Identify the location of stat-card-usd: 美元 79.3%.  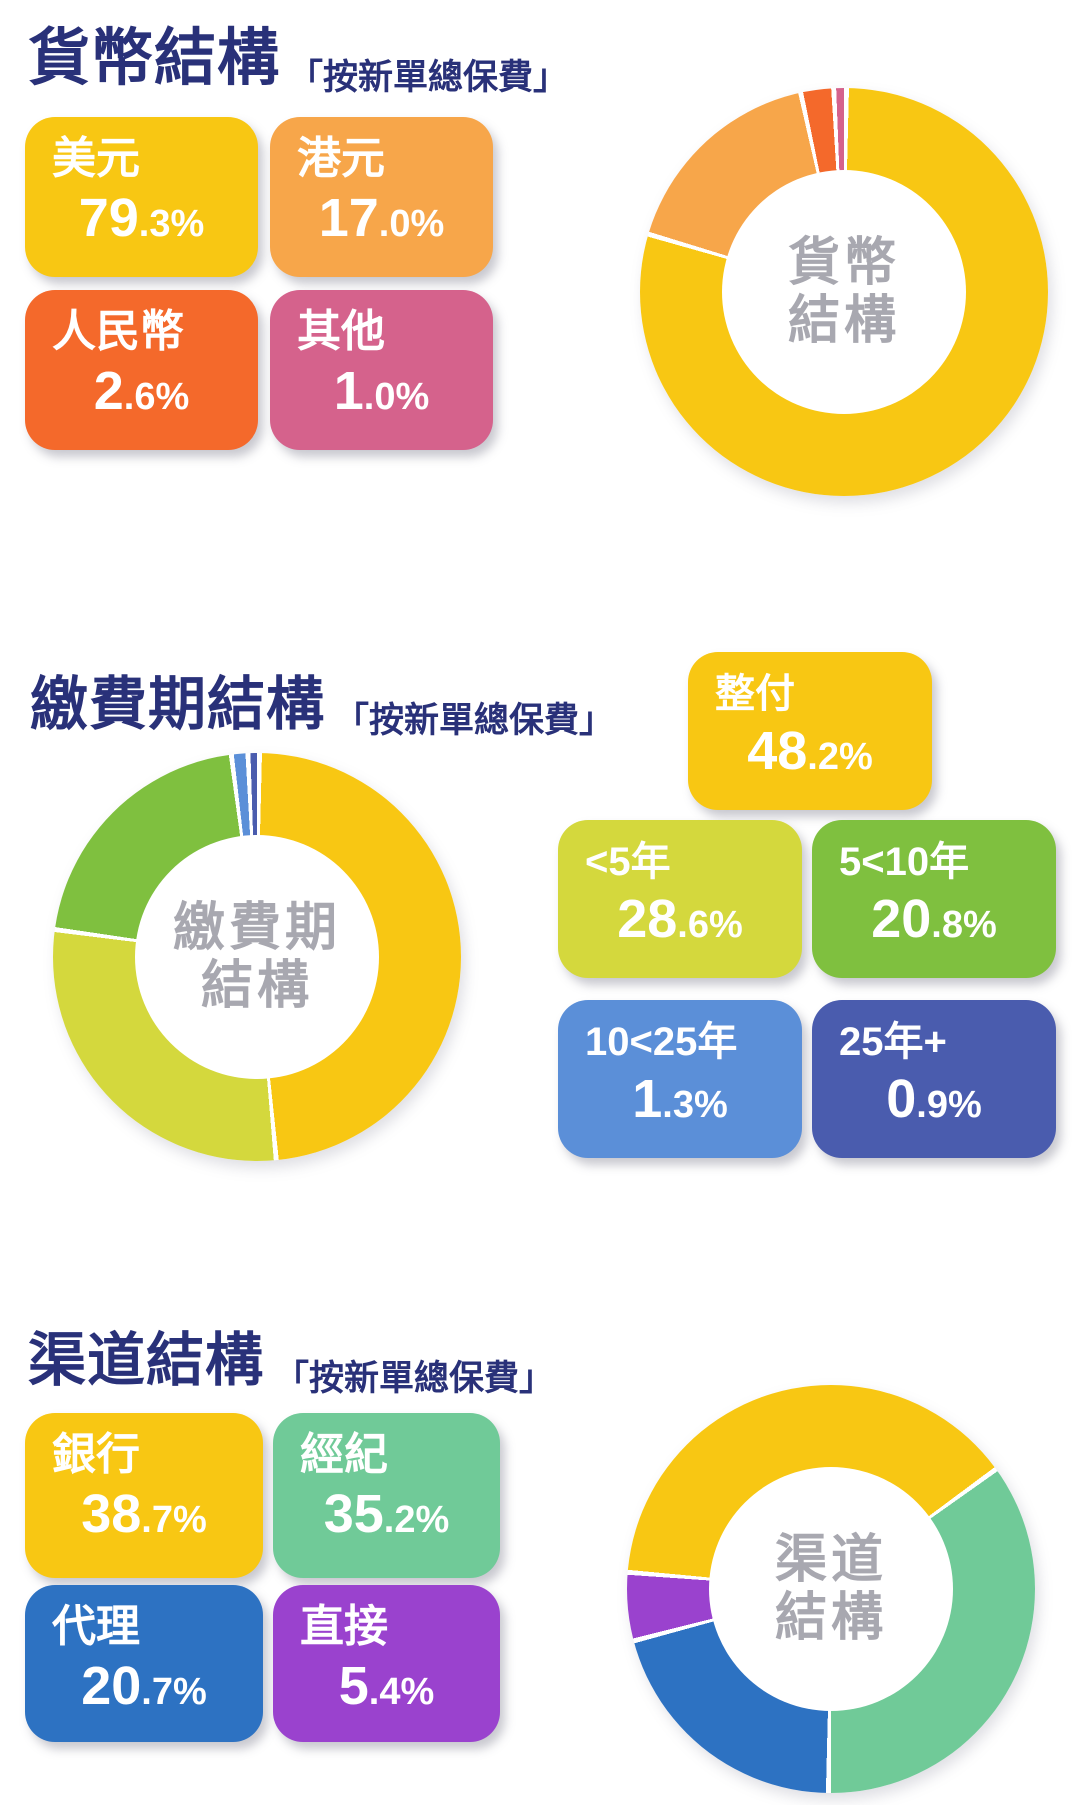
(141, 197).